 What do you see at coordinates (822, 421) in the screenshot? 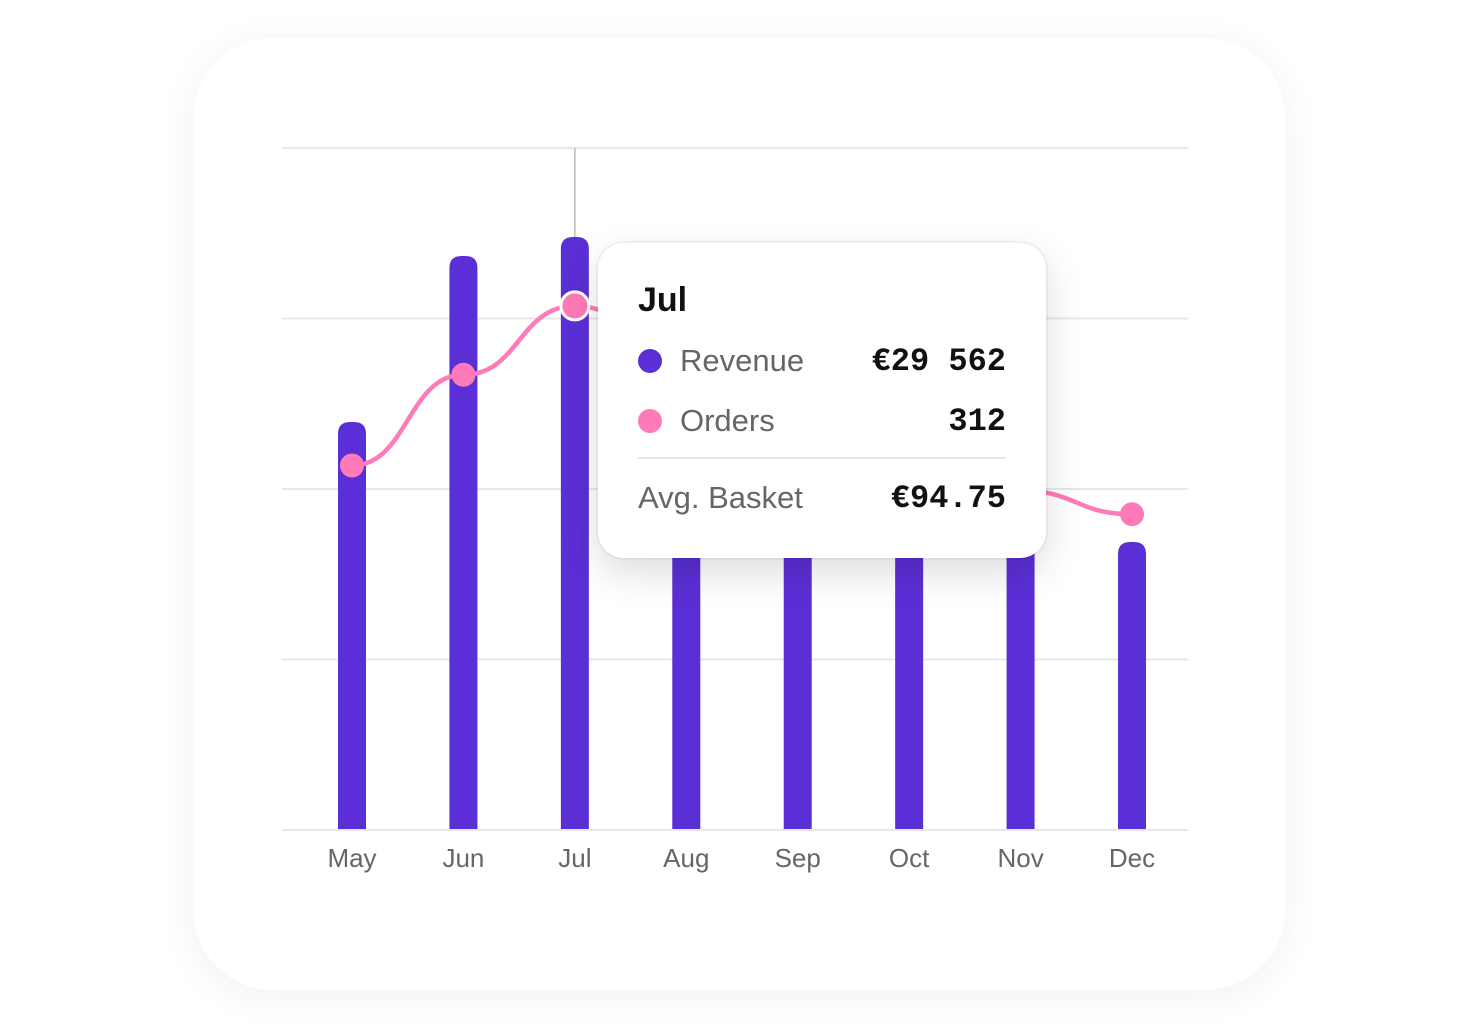
I see `tooltip-row: Orders 312` at bounding box center [822, 421].